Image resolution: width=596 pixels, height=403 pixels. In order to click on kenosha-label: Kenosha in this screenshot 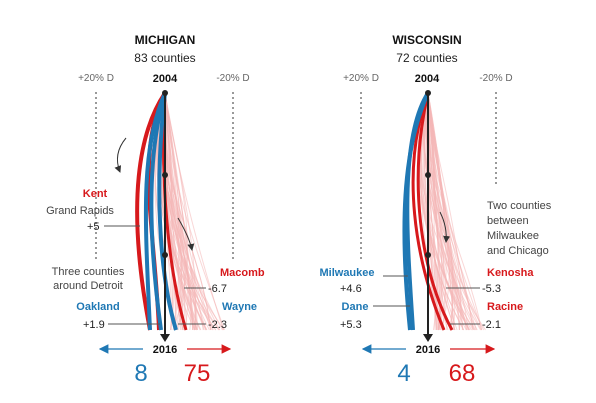, I will do `click(510, 273)`.